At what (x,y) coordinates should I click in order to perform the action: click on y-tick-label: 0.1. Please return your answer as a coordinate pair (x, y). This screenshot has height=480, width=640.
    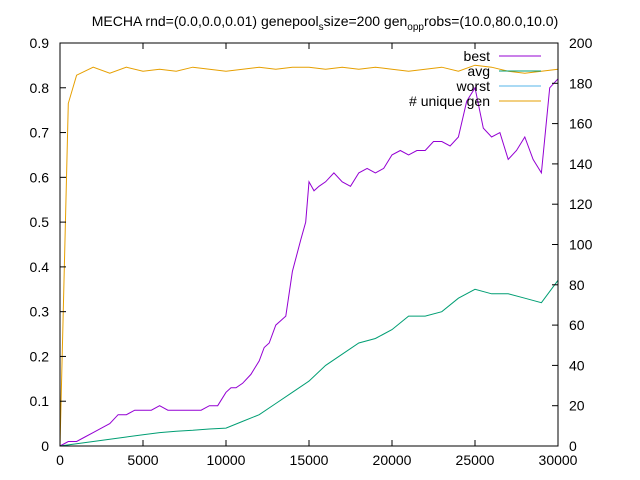
    Looking at the image, I should click on (40, 401).